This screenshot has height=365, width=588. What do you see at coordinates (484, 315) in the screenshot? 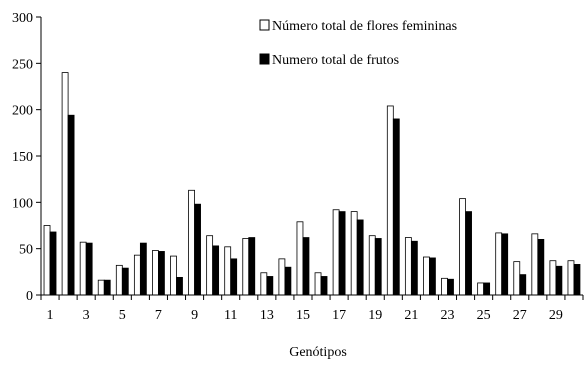
I see `x-tick-label: 25` at bounding box center [484, 315].